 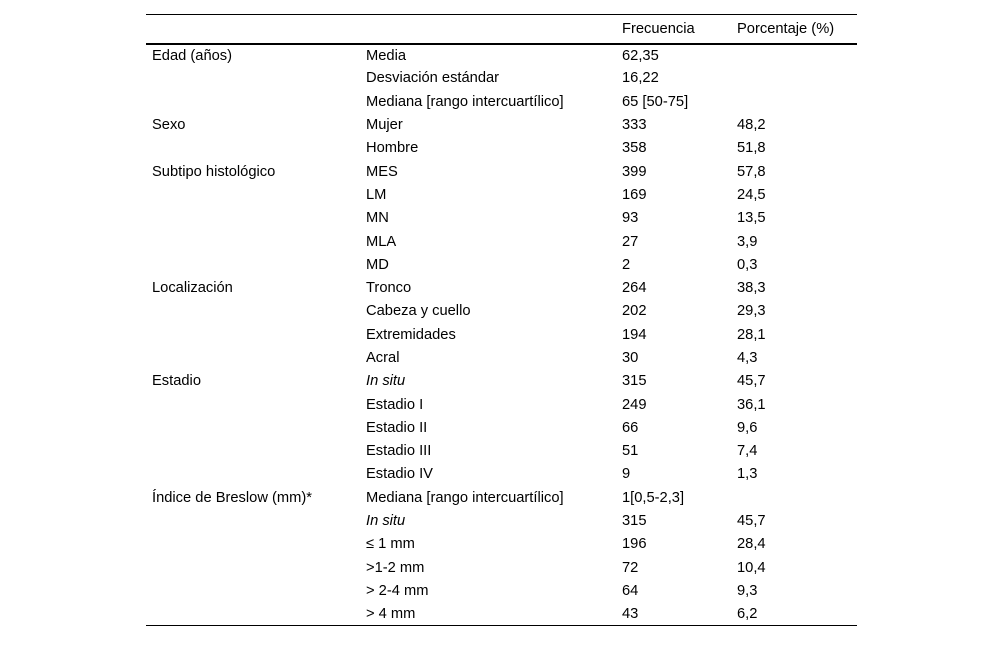 I want to click on table-row: MD 2 0,3, so click(x=501, y=264).